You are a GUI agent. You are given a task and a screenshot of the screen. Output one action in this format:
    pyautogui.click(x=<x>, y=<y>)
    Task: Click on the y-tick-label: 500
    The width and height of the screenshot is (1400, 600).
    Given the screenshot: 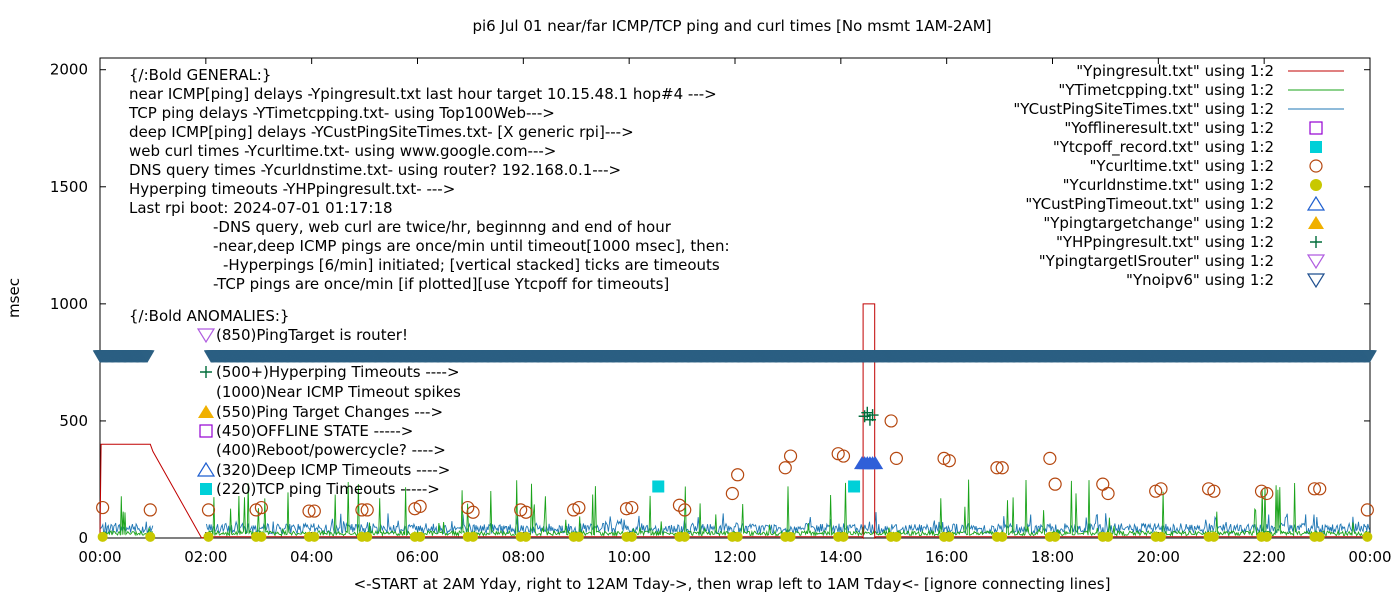 What is the action you would take?
    pyautogui.click(x=73, y=421)
    